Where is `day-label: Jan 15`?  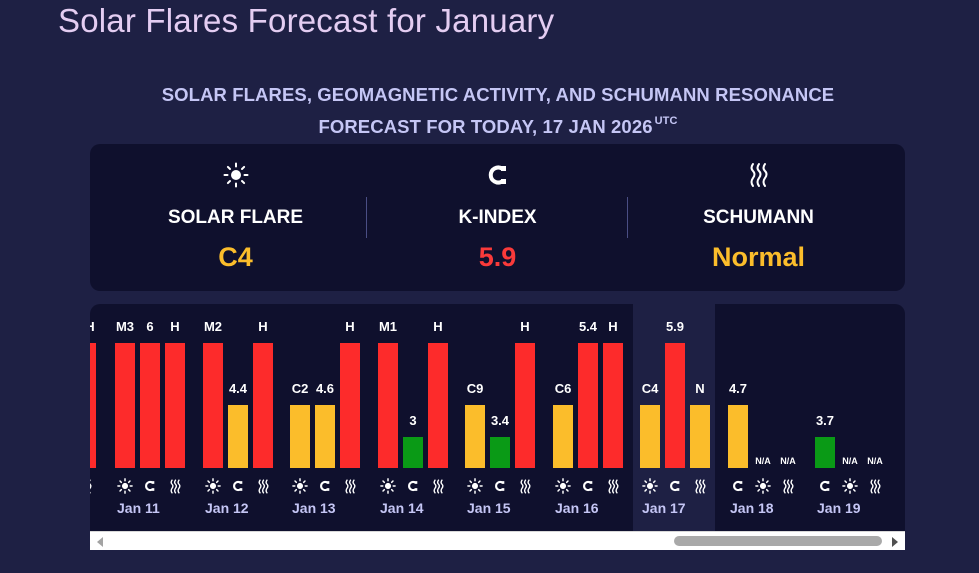 day-label: Jan 15 is located at coordinates (489, 508).